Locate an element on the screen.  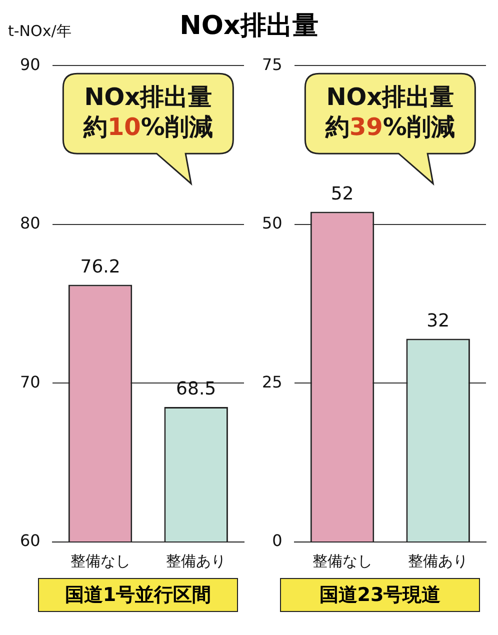
y-tick-label: 25 is located at coordinates (272, 382).